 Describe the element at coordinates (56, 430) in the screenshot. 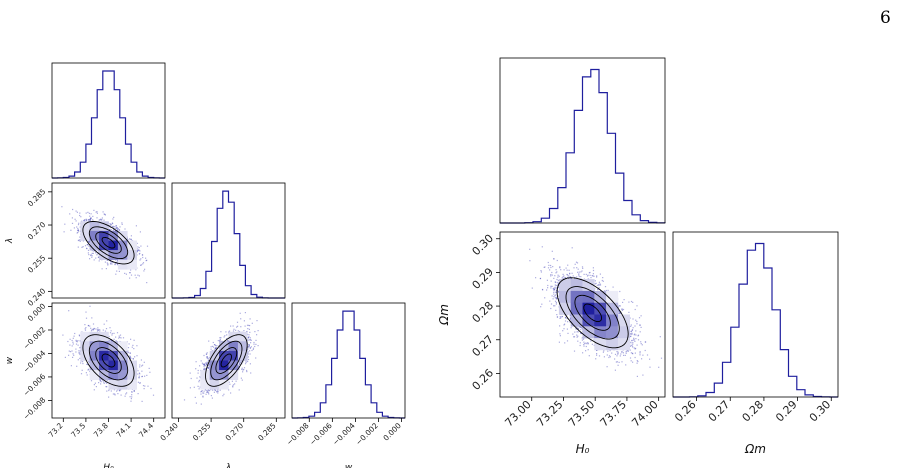

I see `x-tick-label: 73.2` at that location.